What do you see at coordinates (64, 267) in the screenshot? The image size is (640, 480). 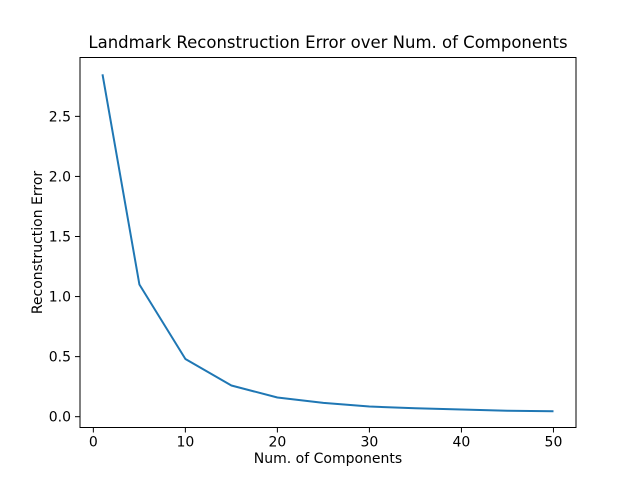 I see `y-axis-ticks: 0.0 0.5 1.0 1.5 2.0 2.5` at bounding box center [64, 267].